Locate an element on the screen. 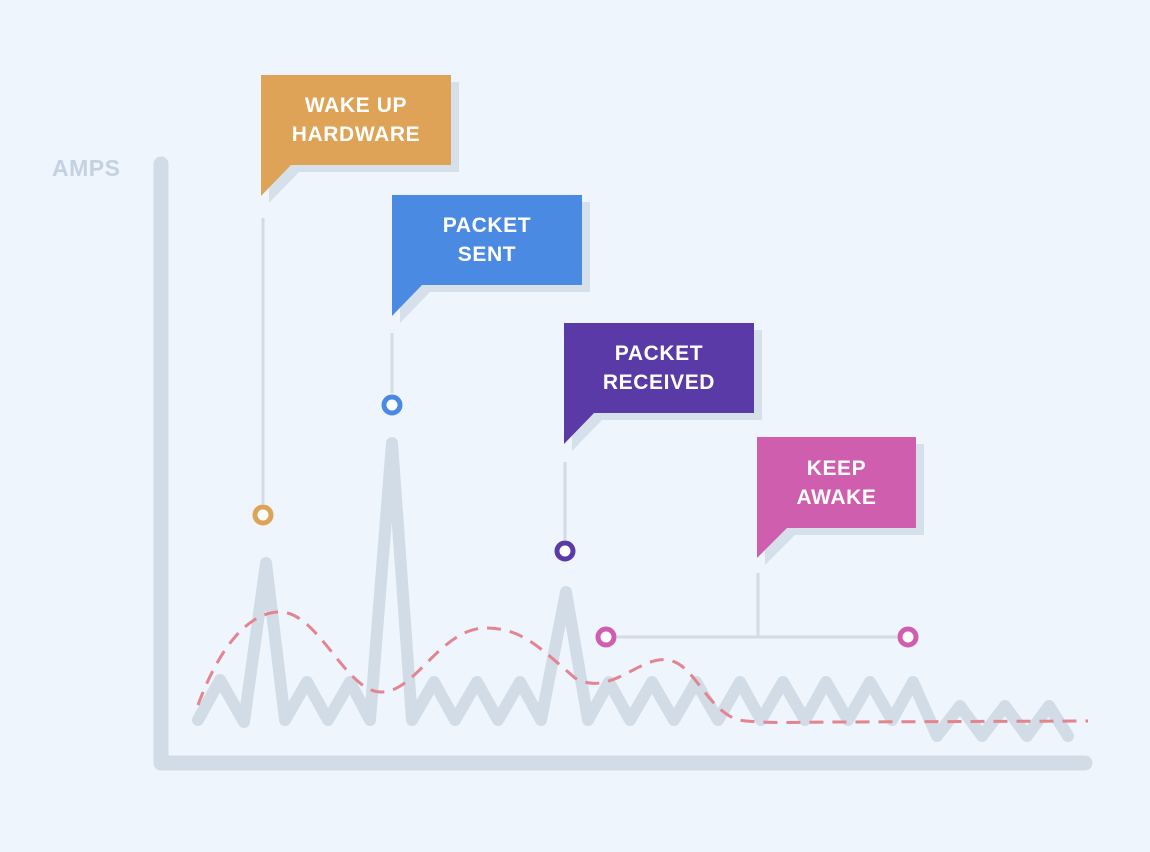  wake-up-line-2: HARDWARE is located at coordinates (356, 134).